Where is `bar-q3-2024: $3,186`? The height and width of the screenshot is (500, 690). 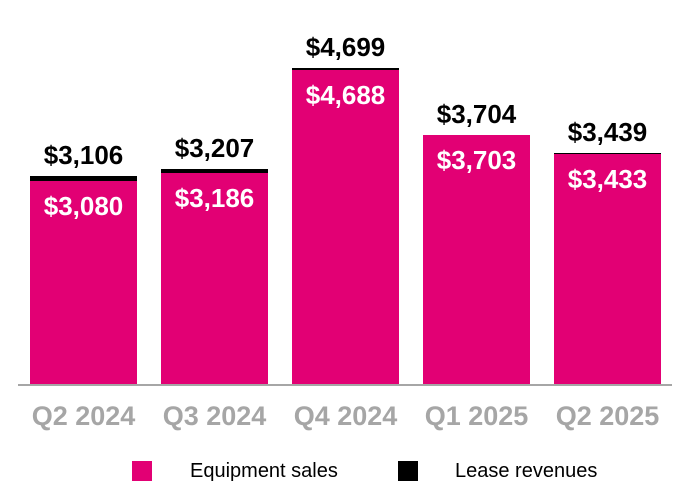 bar-q3-2024: $3,186 is located at coordinates (214, 277).